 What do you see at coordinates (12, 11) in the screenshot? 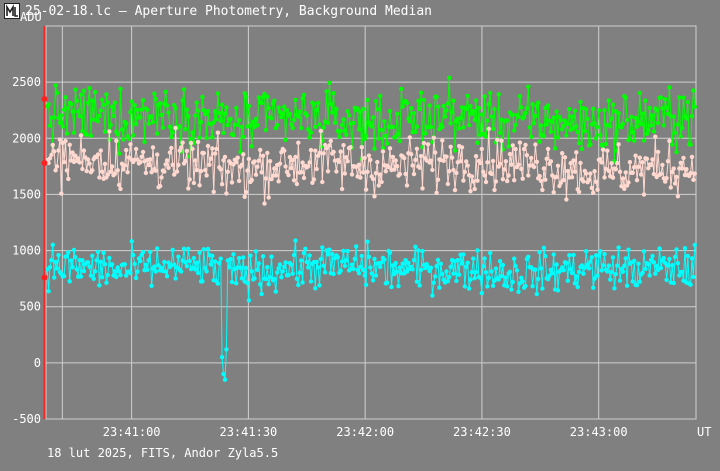
I see `lightcurve-app-icon` at bounding box center [12, 11].